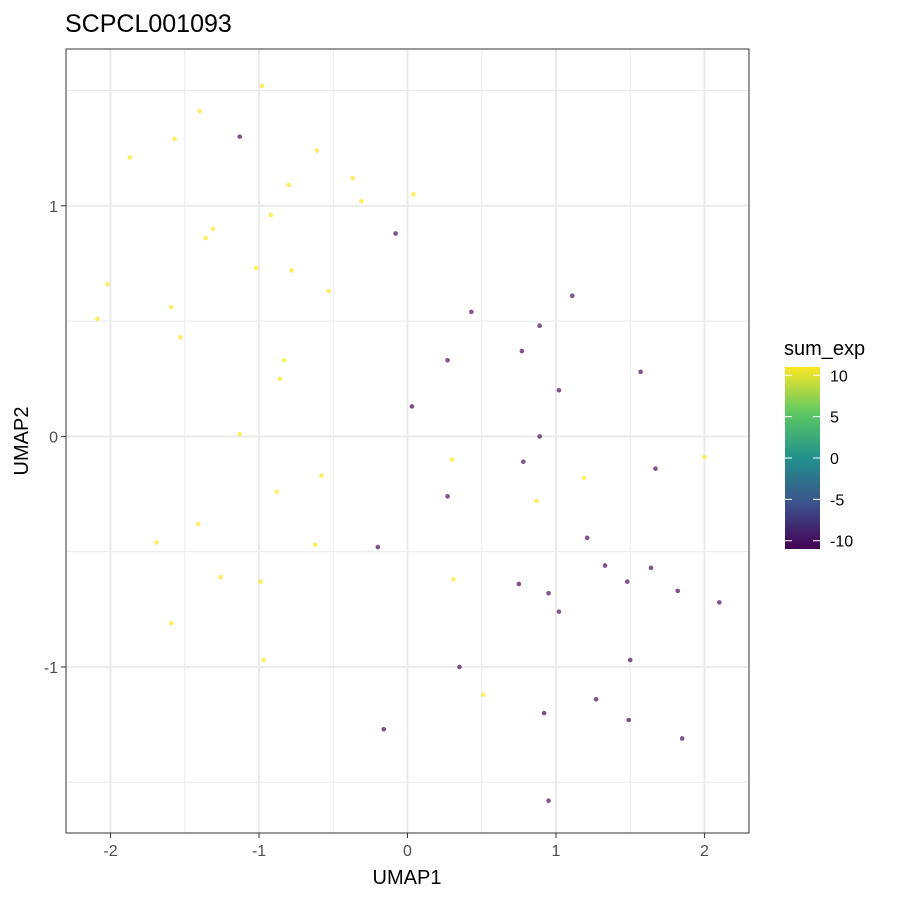 This screenshot has width=900, height=900. I want to click on y-axis-title: UMAP2, so click(22, 441).